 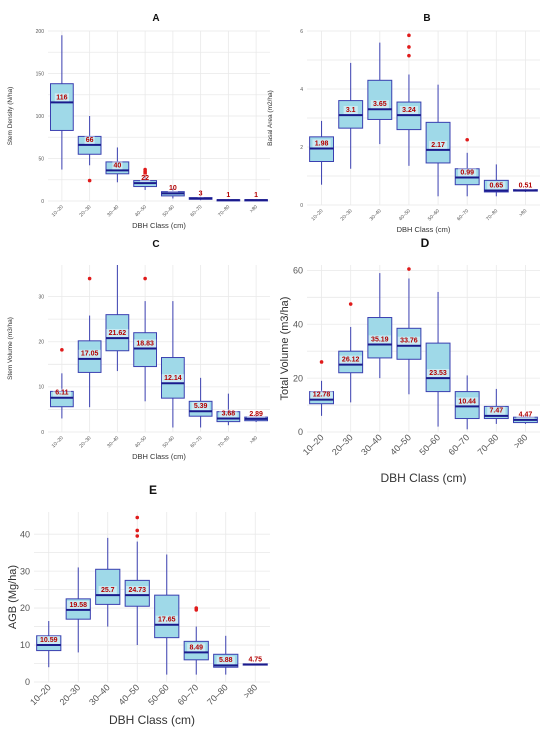 I want to click on box-6: 3, so click(x=200, y=195).